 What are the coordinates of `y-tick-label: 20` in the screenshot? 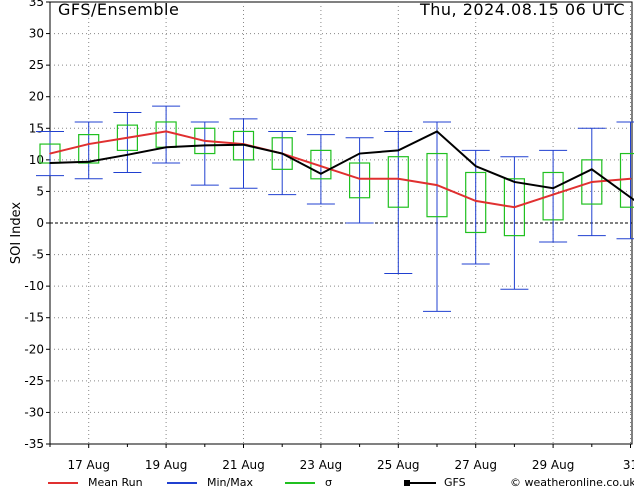 It's located at (36, 97).